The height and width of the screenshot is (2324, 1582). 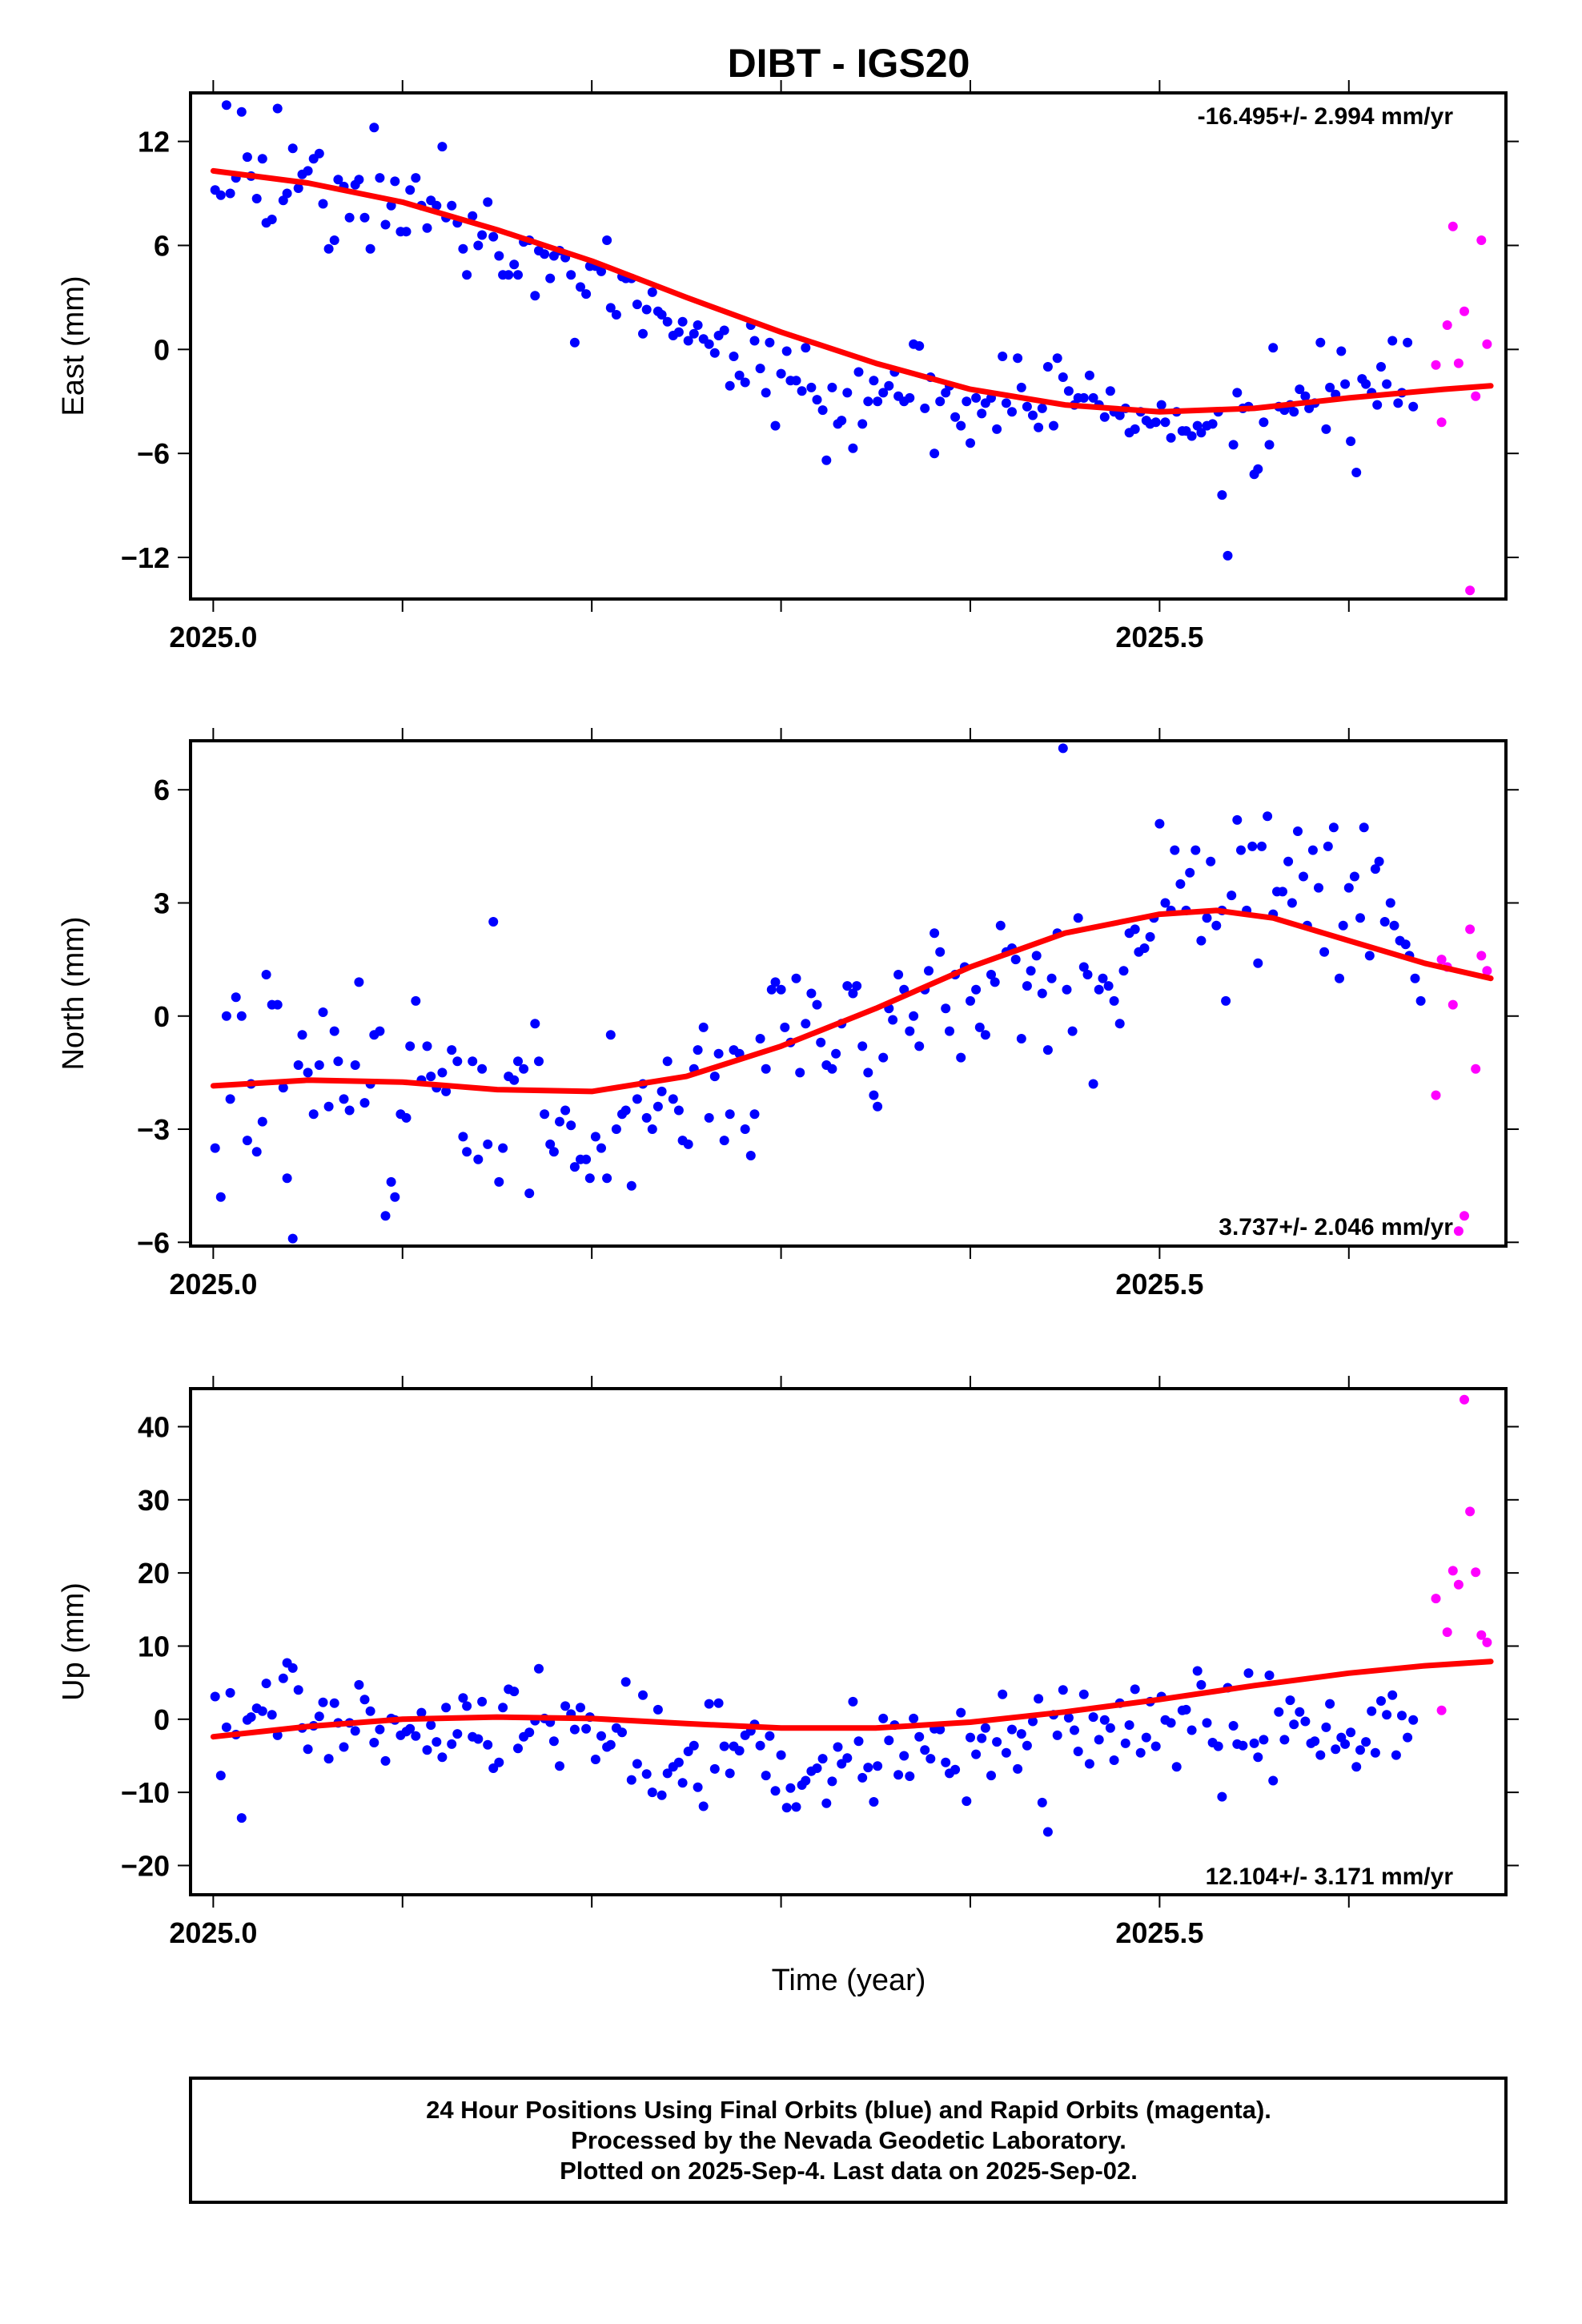 What do you see at coordinates (162, 349) in the screenshot?
I see `y-tick-label: 0` at bounding box center [162, 349].